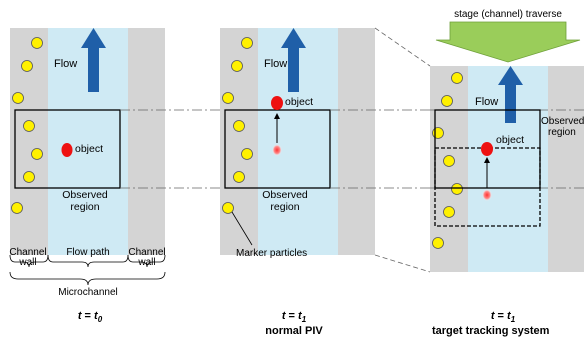 This screenshot has height=338, width=584. Describe the element at coordinates (491, 331) in the screenshot. I see `caption: target tracking system` at that location.